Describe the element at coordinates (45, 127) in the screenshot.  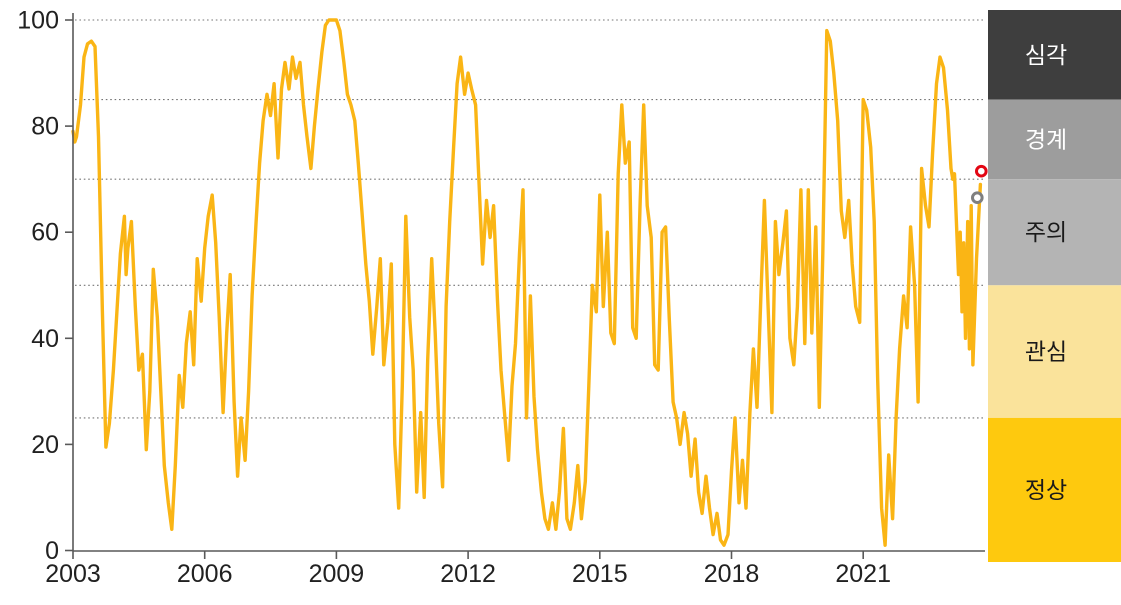
I see `y-tick-label-80: 80` at that location.